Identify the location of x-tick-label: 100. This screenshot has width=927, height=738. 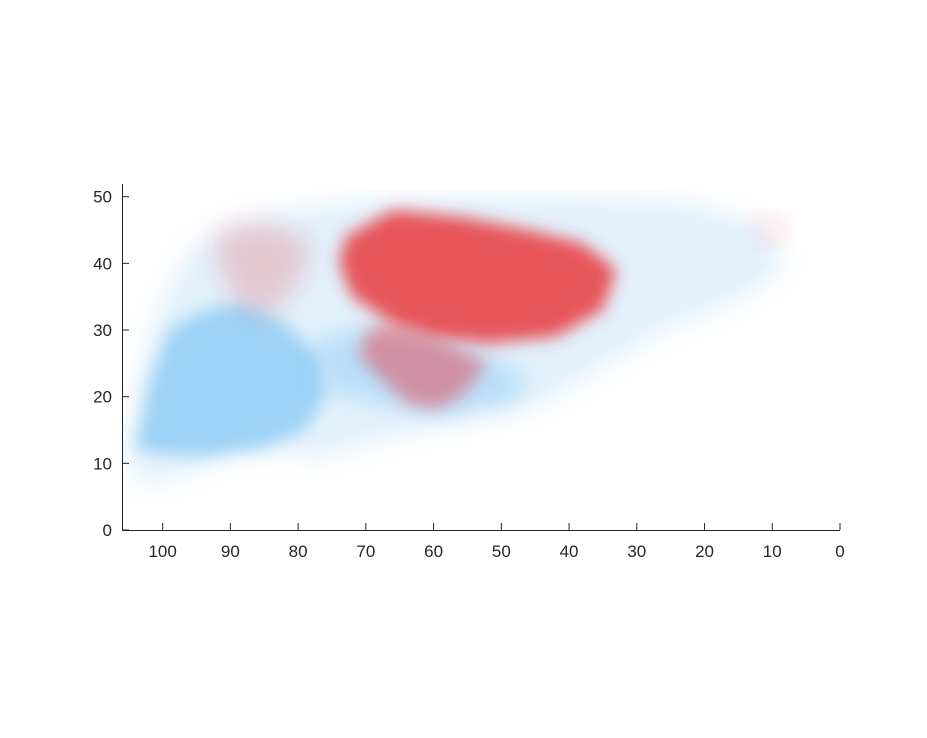
(162, 551).